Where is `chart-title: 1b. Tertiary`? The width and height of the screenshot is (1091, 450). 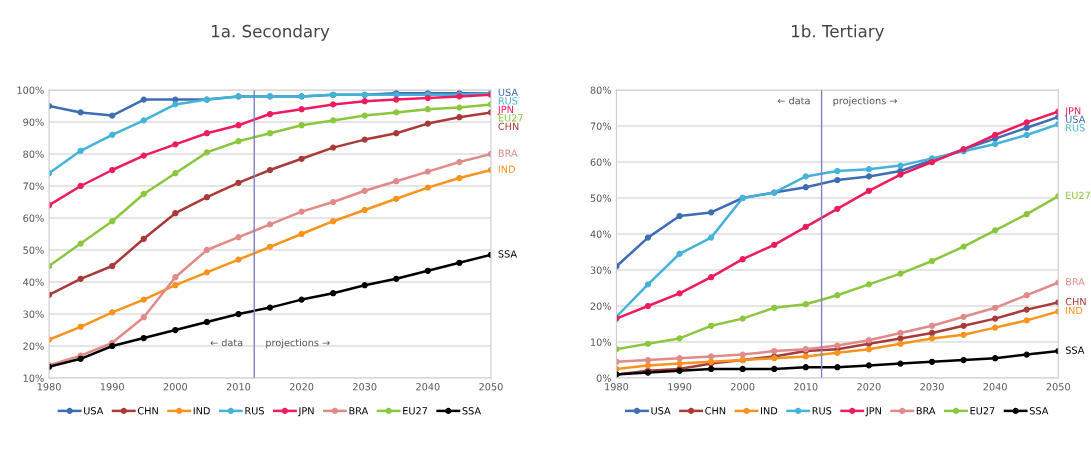
chart-title: 1b. Tertiary is located at coordinates (838, 32).